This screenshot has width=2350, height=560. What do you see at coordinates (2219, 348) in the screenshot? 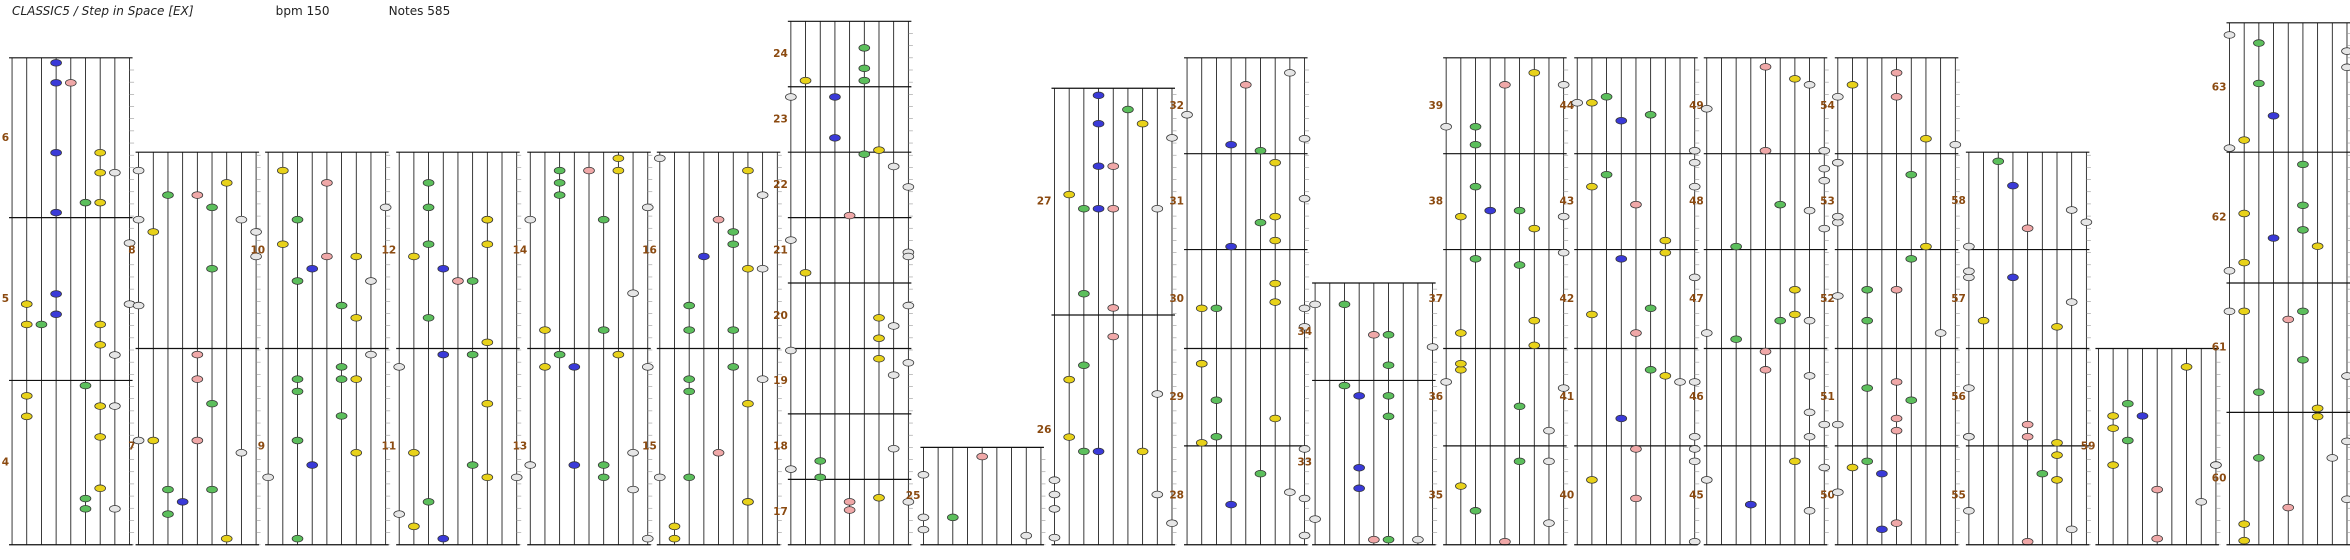
I see `measure-number: 61` at bounding box center [2219, 348].